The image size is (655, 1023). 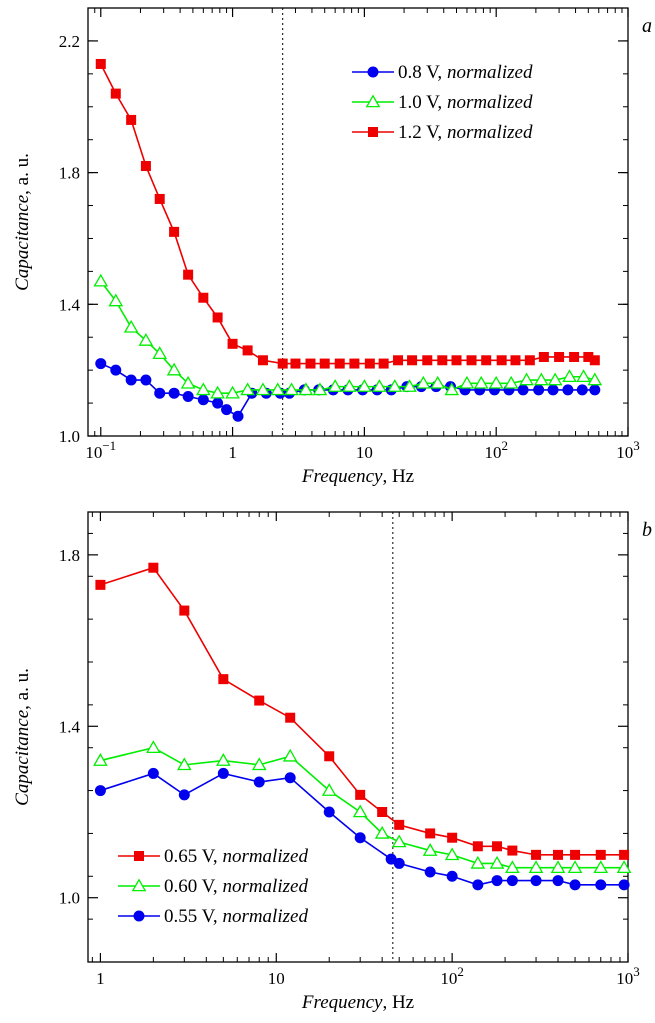 What do you see at coordinates (236, 856) in the screenshot?
I see `legend-entry: 0.65 V, normalized` at bounding box center [236, 856].